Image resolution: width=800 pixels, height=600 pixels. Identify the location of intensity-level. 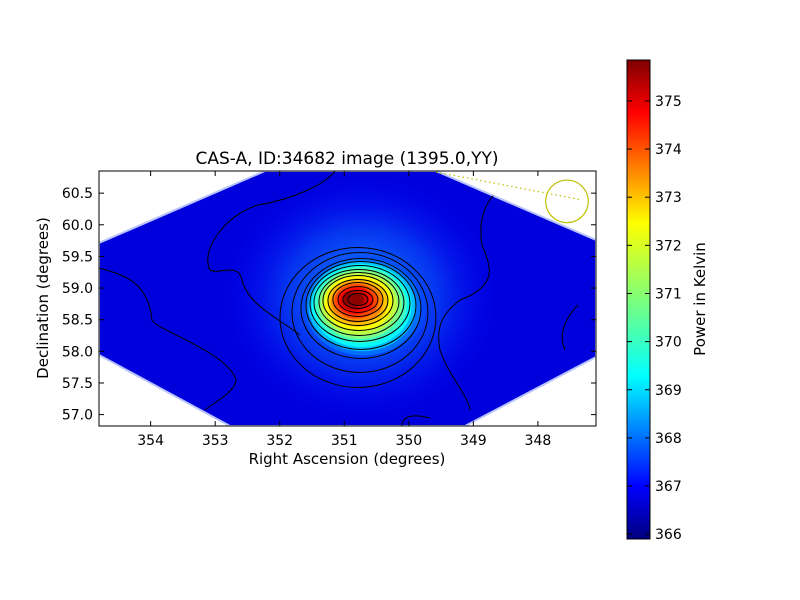
(353, 299).